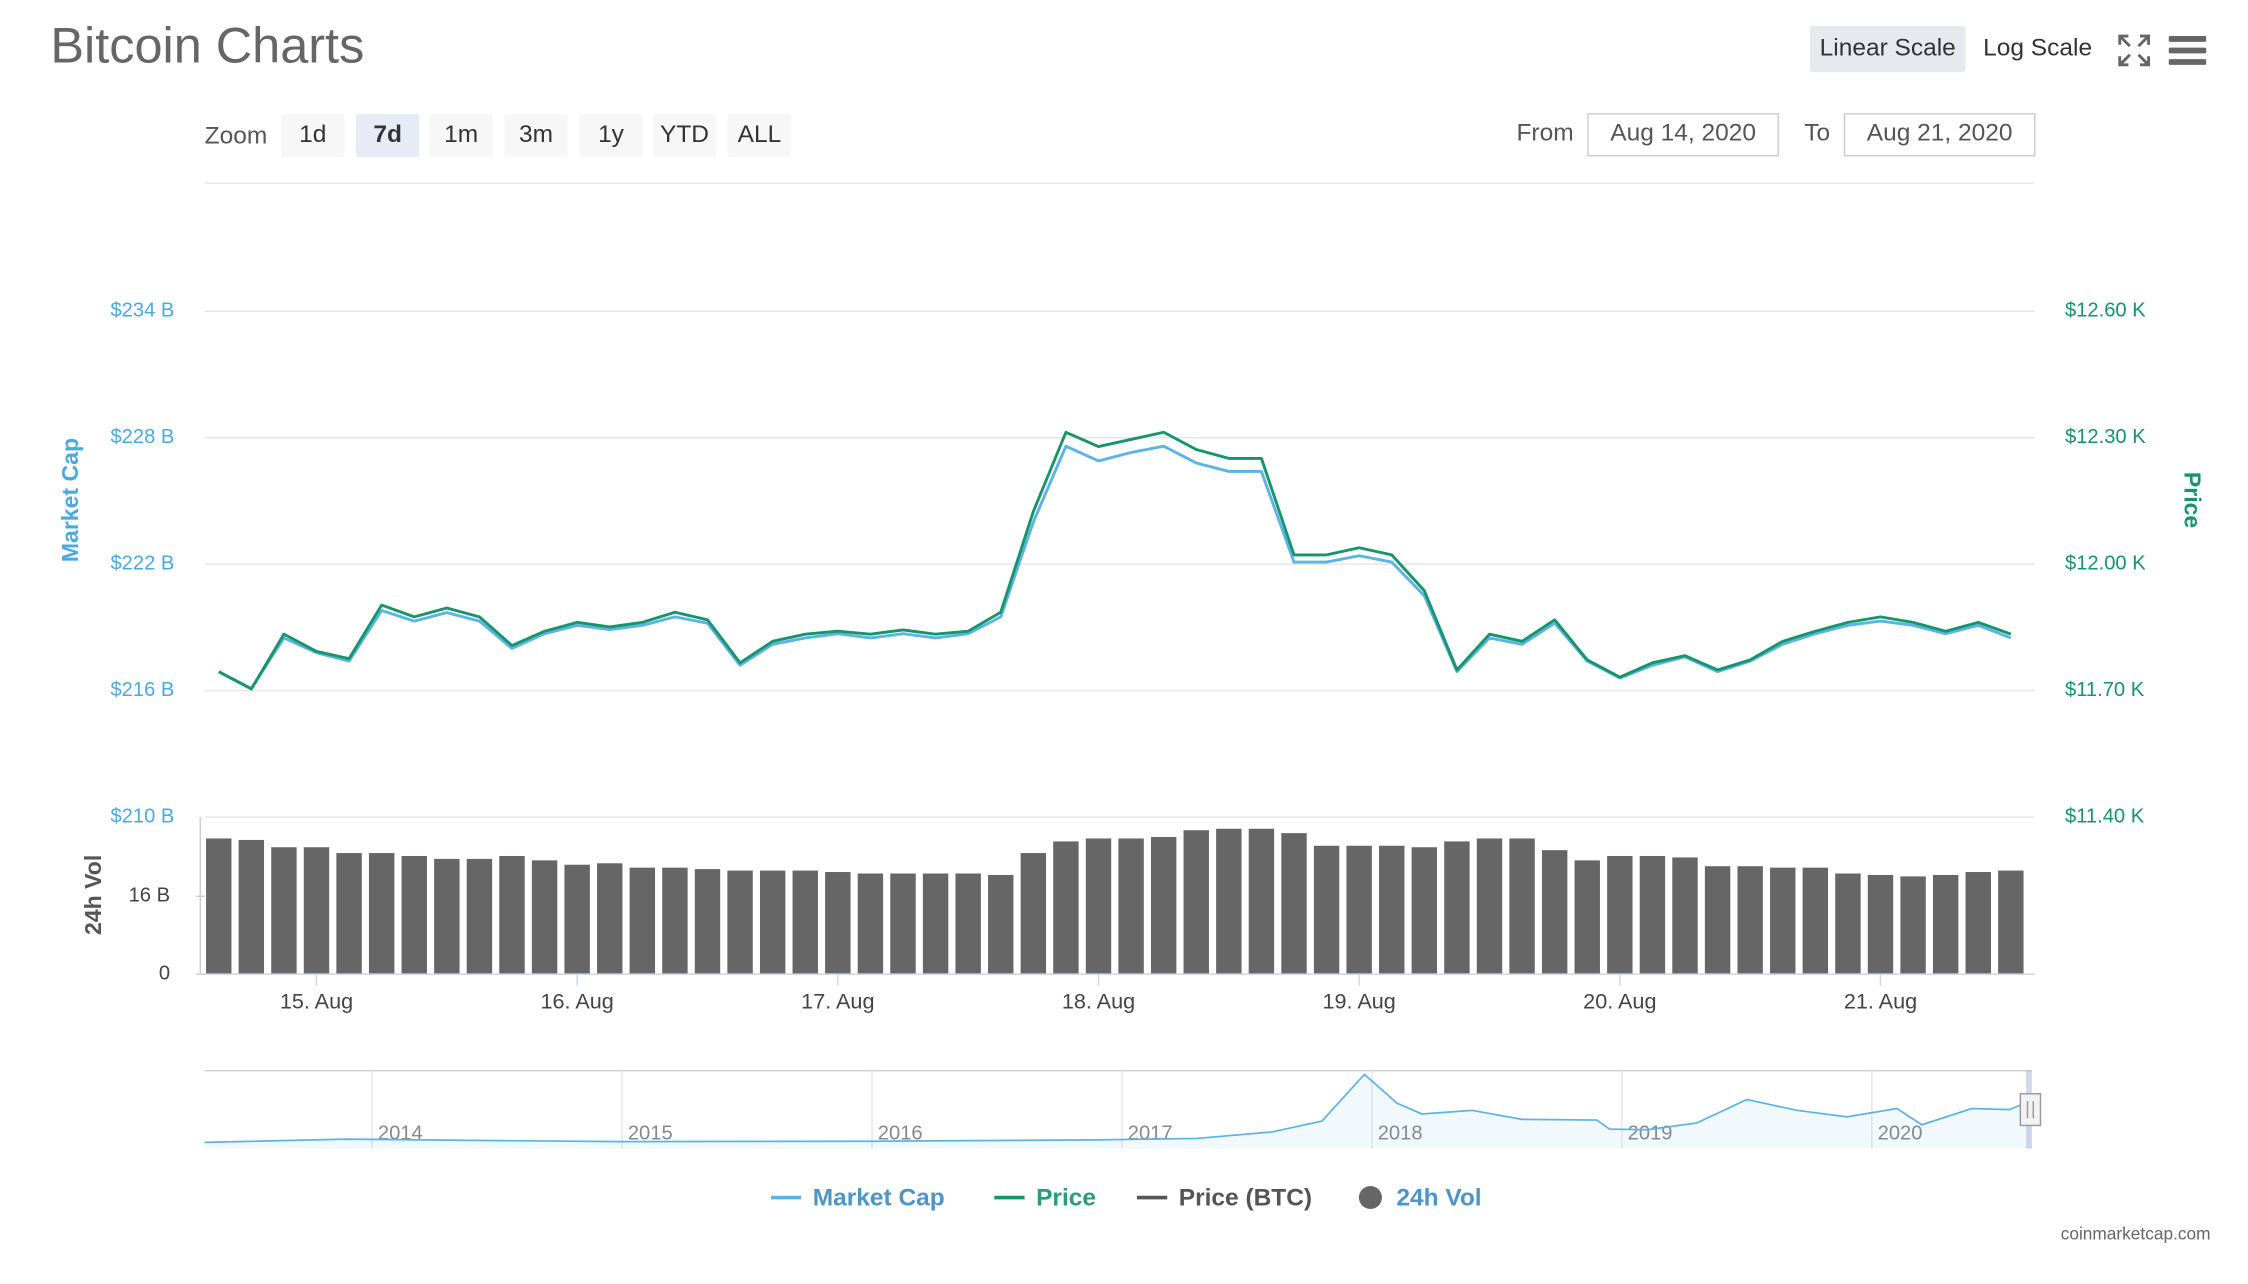  What do you see at coordinates (2105, 816) in the screenshot?
I see `y2-tick-label: $11.40 K` at bounding box center [2105, 816].